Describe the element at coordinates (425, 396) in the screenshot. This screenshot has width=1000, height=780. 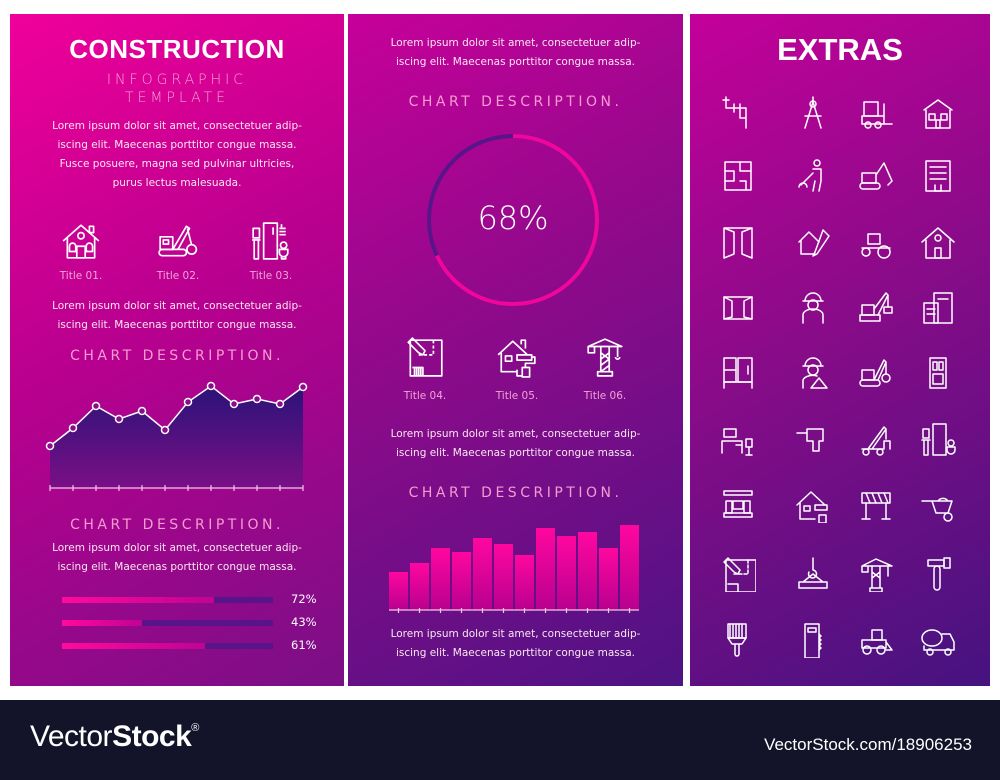
I see `icon-title-04: Title 04.` at that location.